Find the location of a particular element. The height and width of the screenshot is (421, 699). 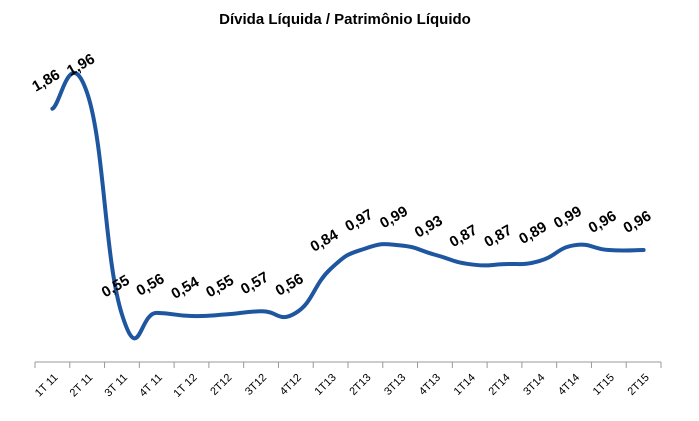

data-label: 0,54 is located at coordinates (185, 288).